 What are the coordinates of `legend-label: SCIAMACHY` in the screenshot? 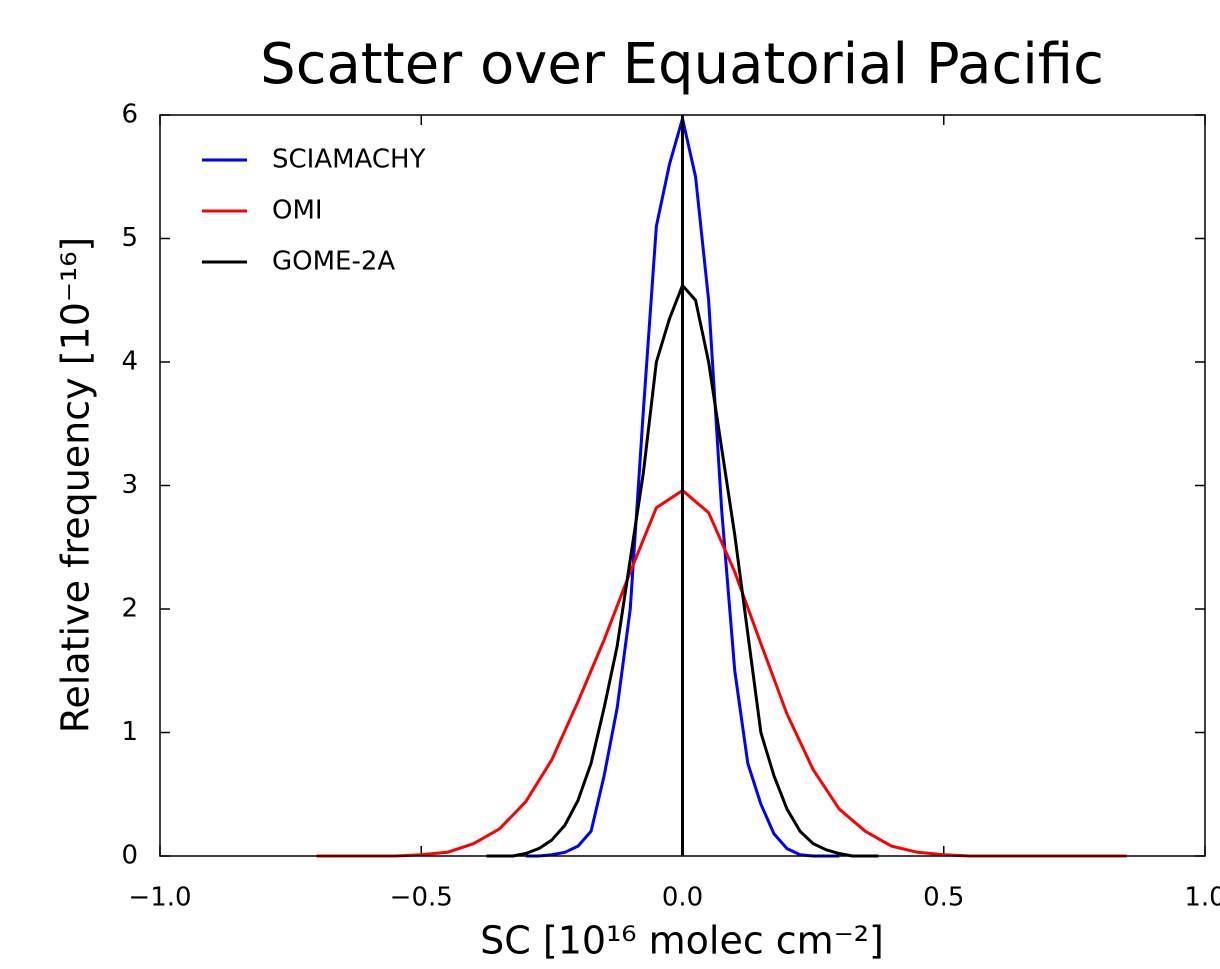 It's located at (349, 160).